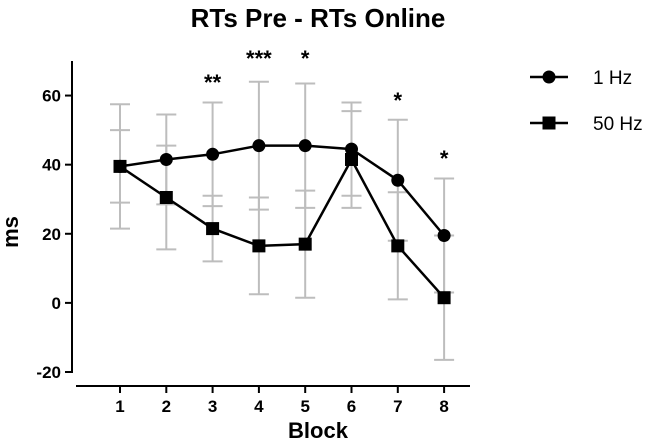 Image resolution: width=657 pixels, height=444 pixels. I want to click on x-tick-label: 1, so click(119, 406).